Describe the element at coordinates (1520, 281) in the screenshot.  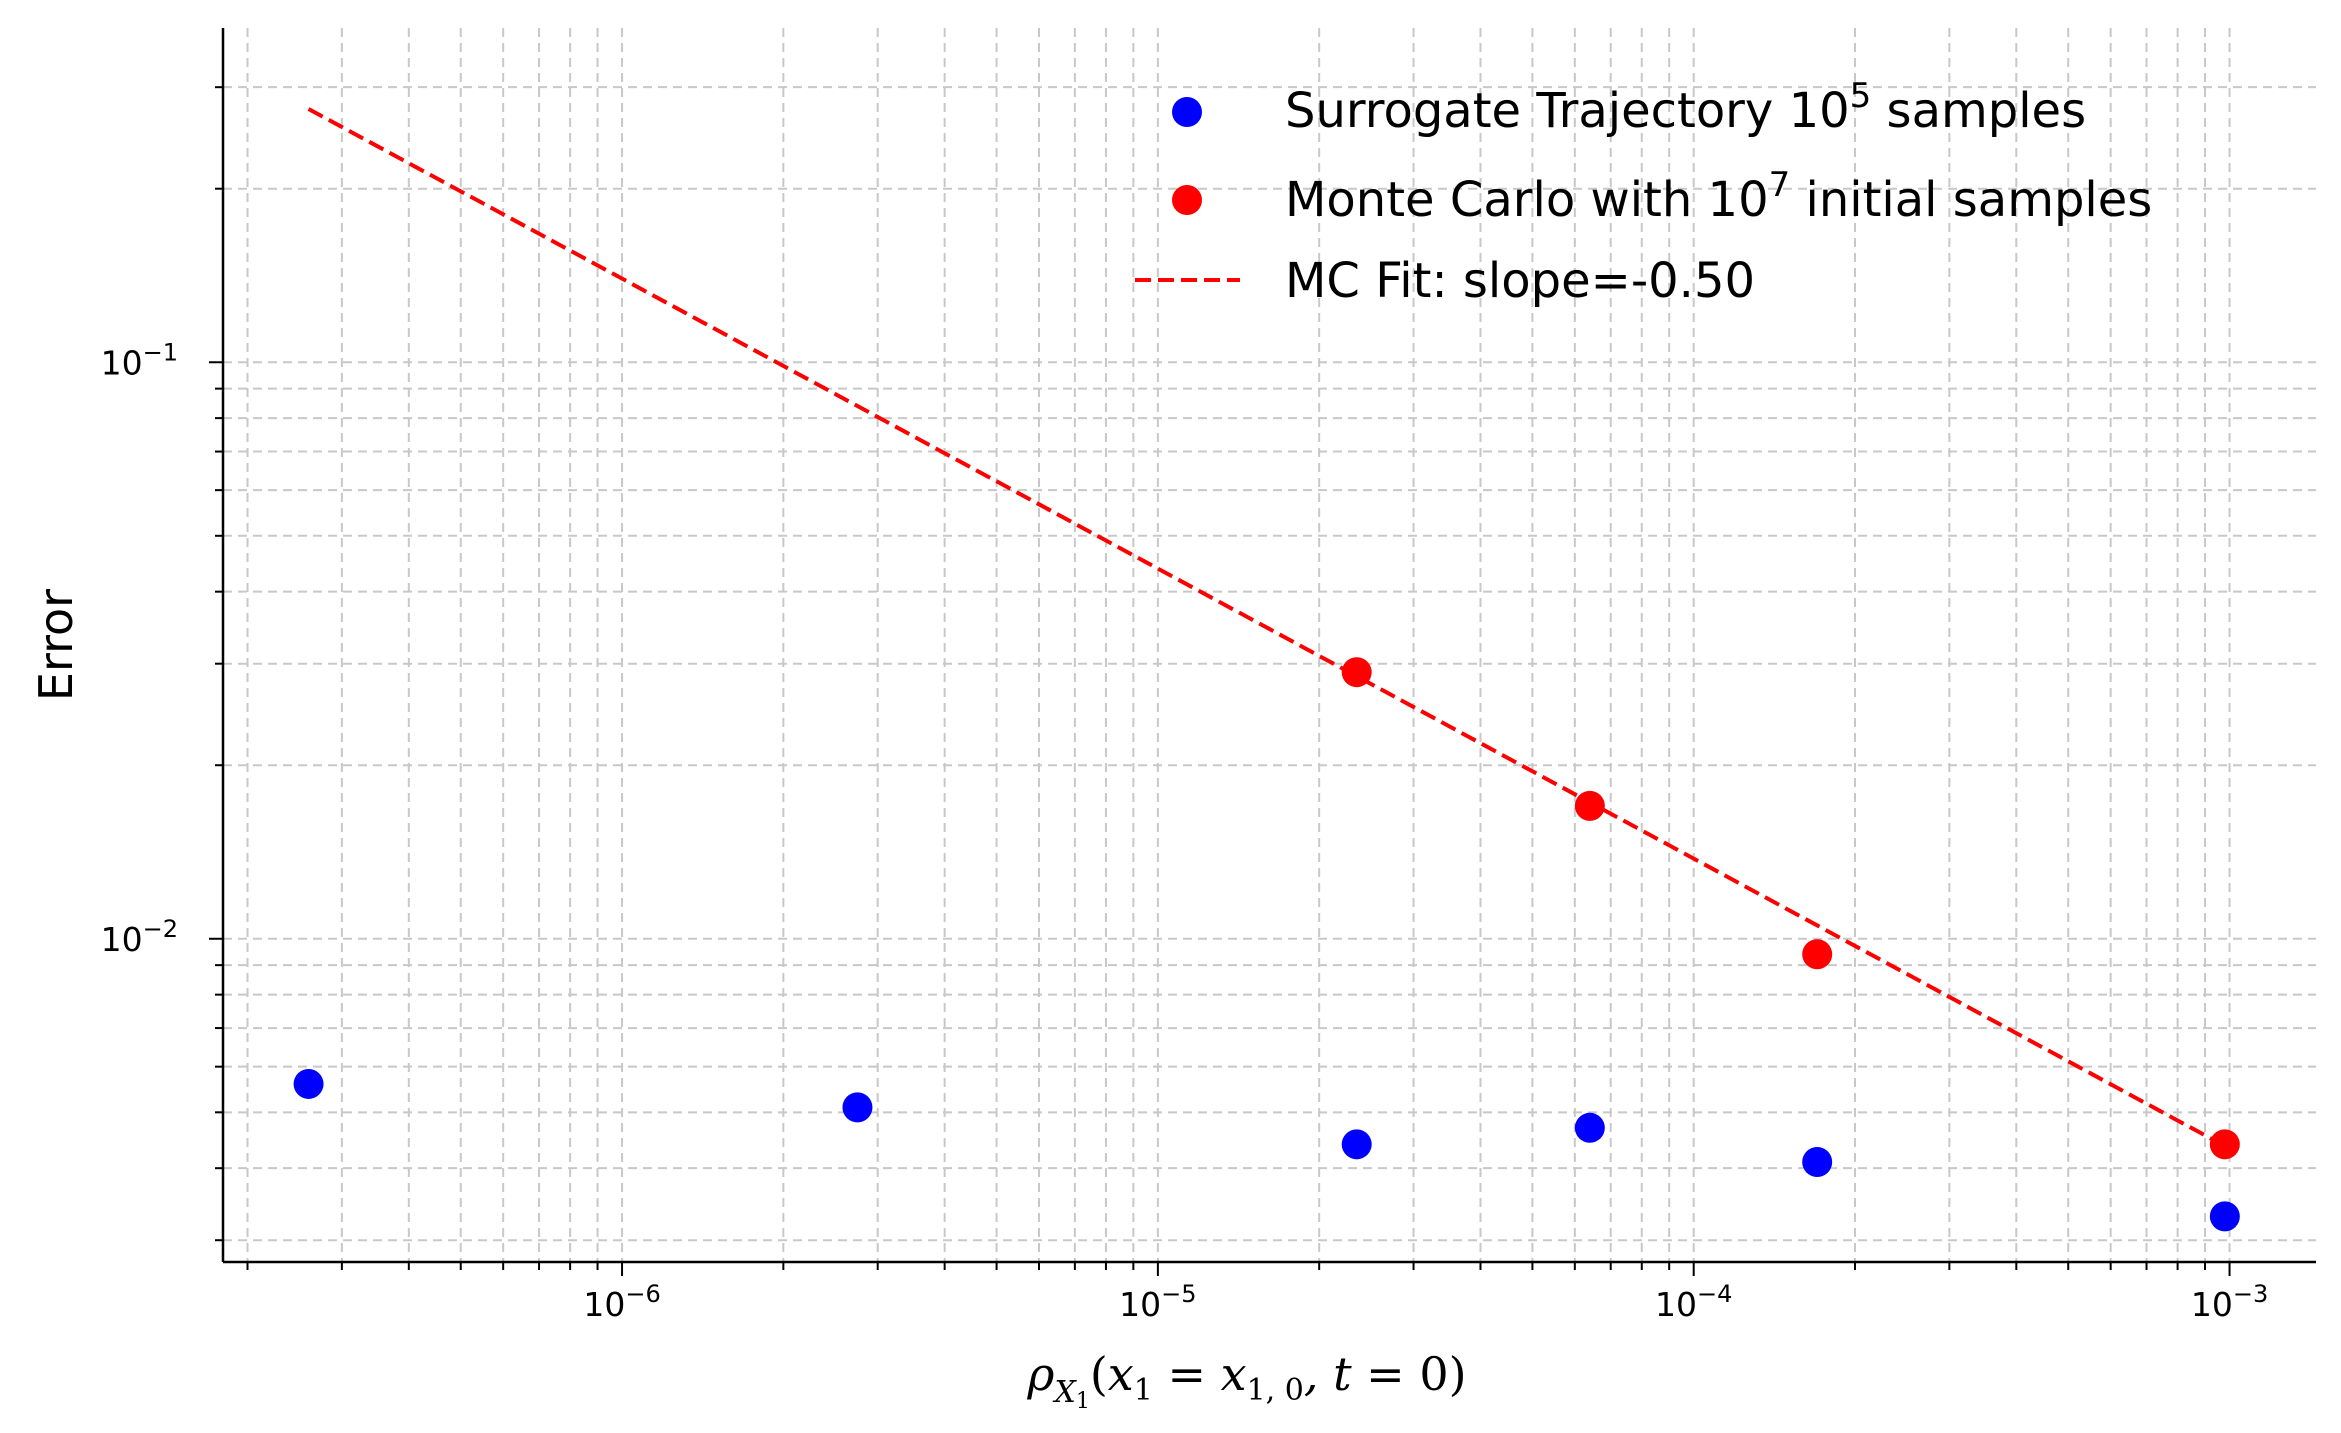
I see `legend-label-fit-line: MC Fit: slope=-0.50` at that location.